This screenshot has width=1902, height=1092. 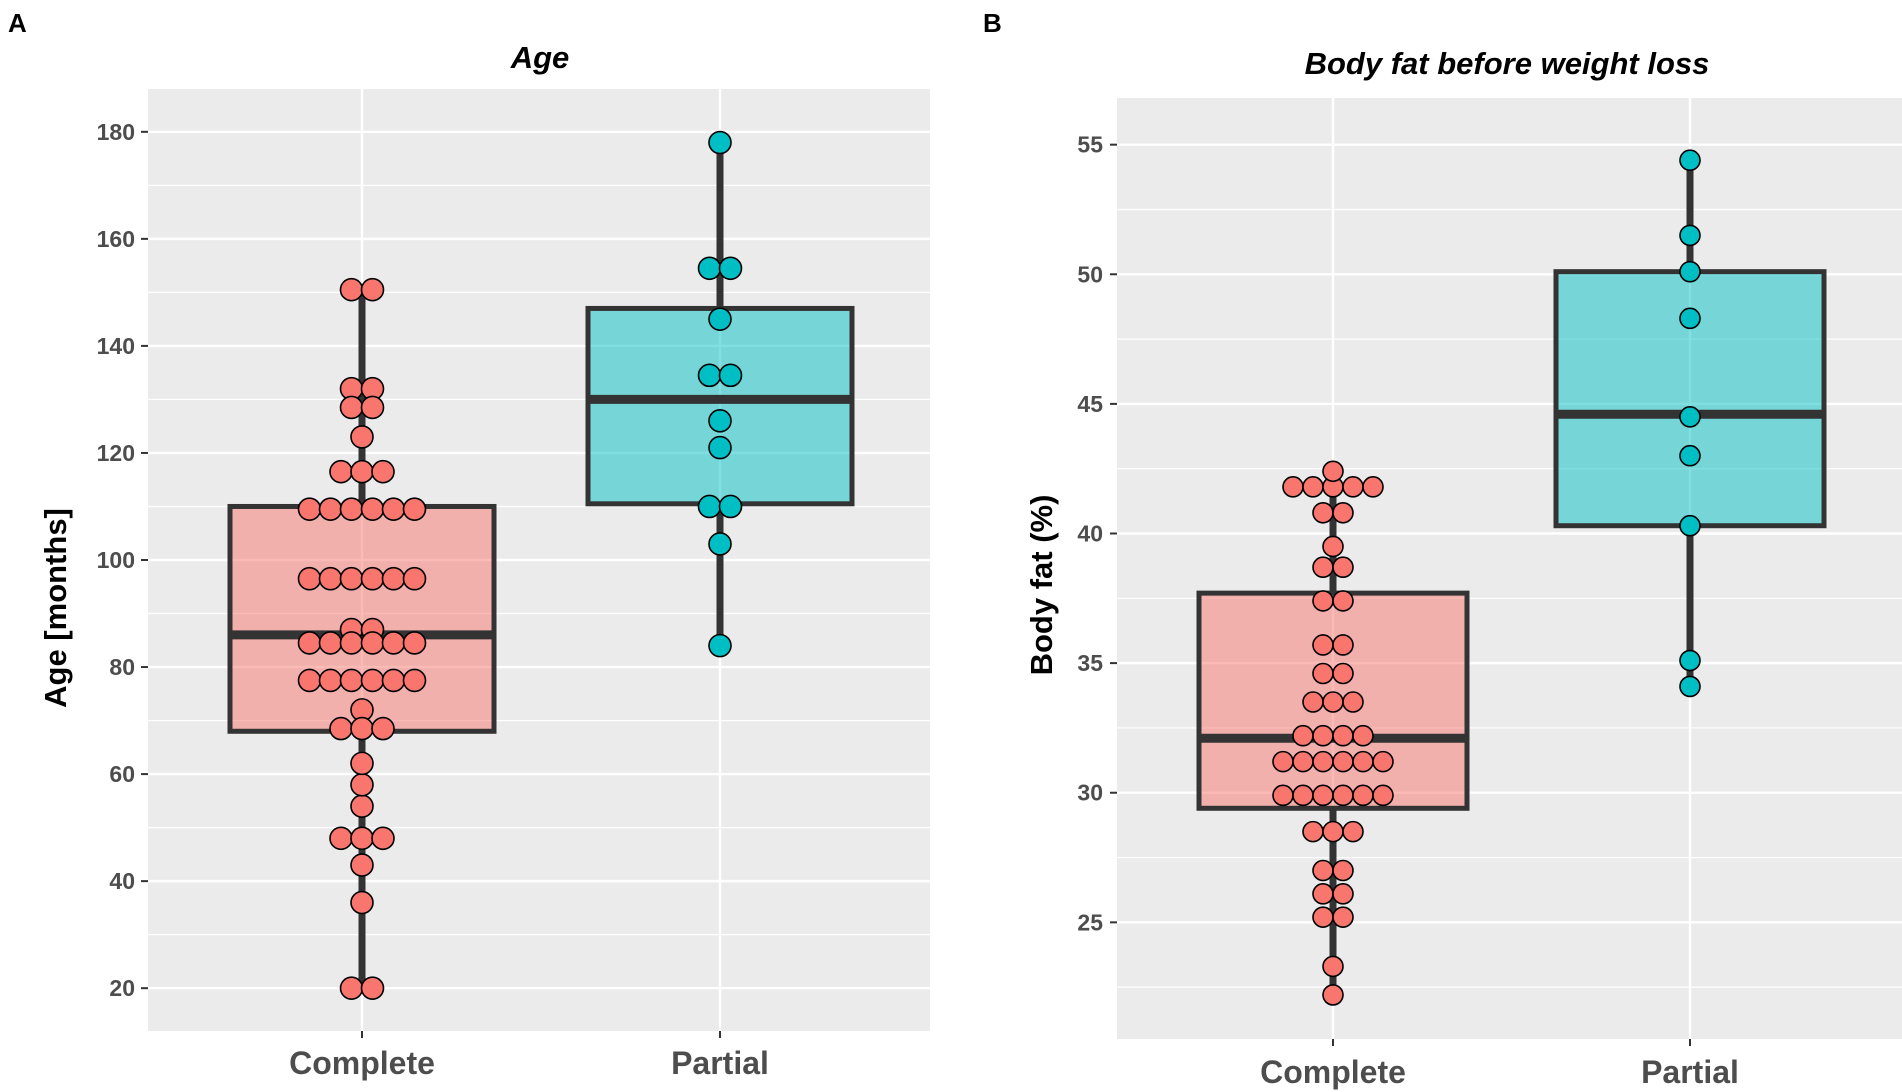 I want to click on panel-a-x-ticks: Complete Partial, so click(x=529, y=1056).